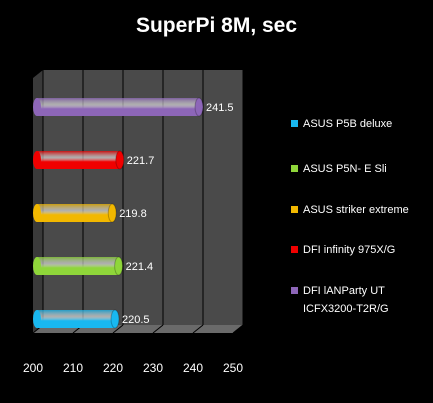 This screenshot has width=433, height=403. What do you see at coordinates (73, 368) in the screenshot?
I see `x-tick-label: 210` at bounding box center [73, 368].